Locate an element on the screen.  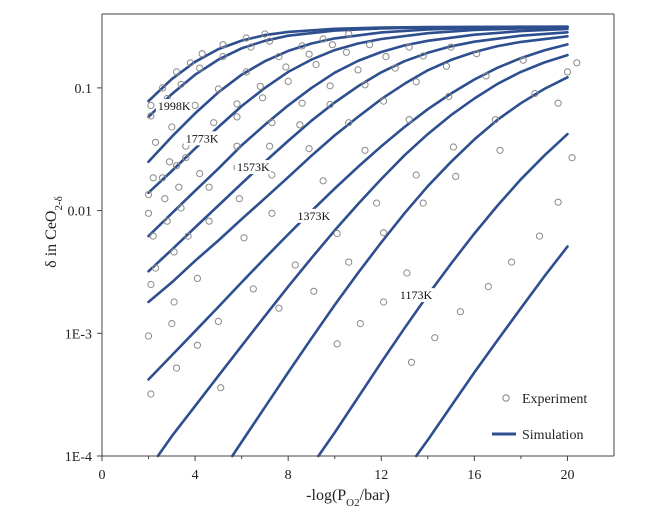
temperature-label: 1373K is located at coordinates (313, 216).